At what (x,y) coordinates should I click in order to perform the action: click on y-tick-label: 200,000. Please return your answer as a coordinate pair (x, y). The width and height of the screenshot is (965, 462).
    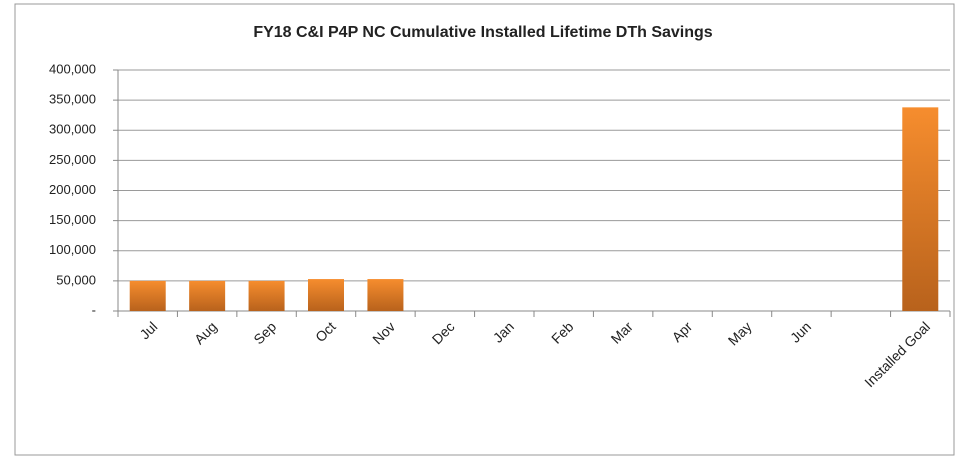
    Looking at the image, I should click on (72, 189).